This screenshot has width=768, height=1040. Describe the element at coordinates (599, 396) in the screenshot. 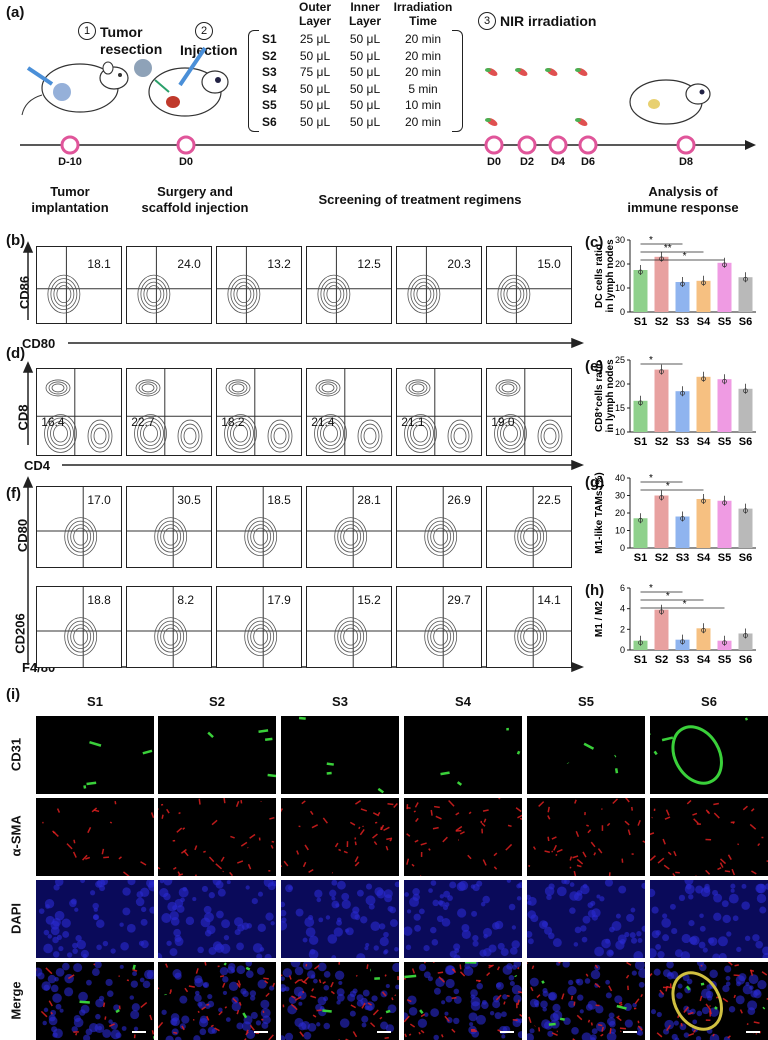

I see `y-axis-label: CD8⁺cells ratio` at that location.